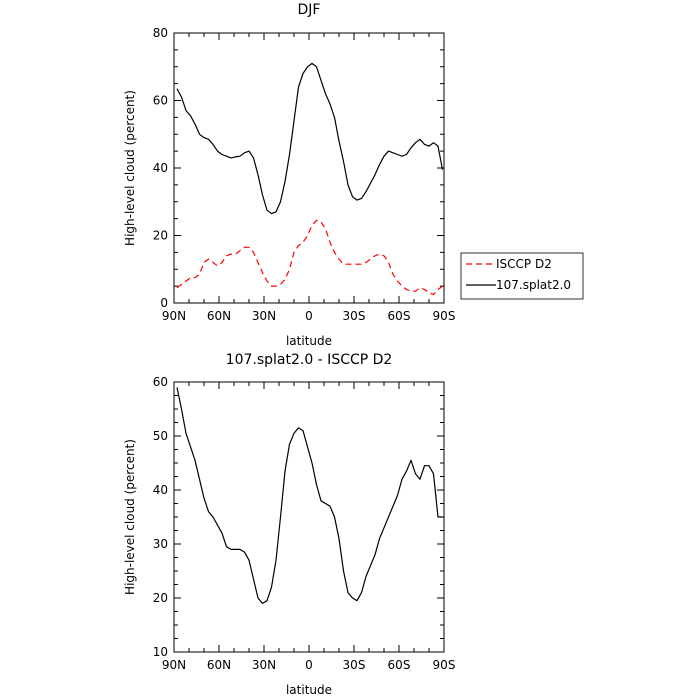 This screenshot has width=700, height=700. I want to click on legend-box, so click(522, 276).